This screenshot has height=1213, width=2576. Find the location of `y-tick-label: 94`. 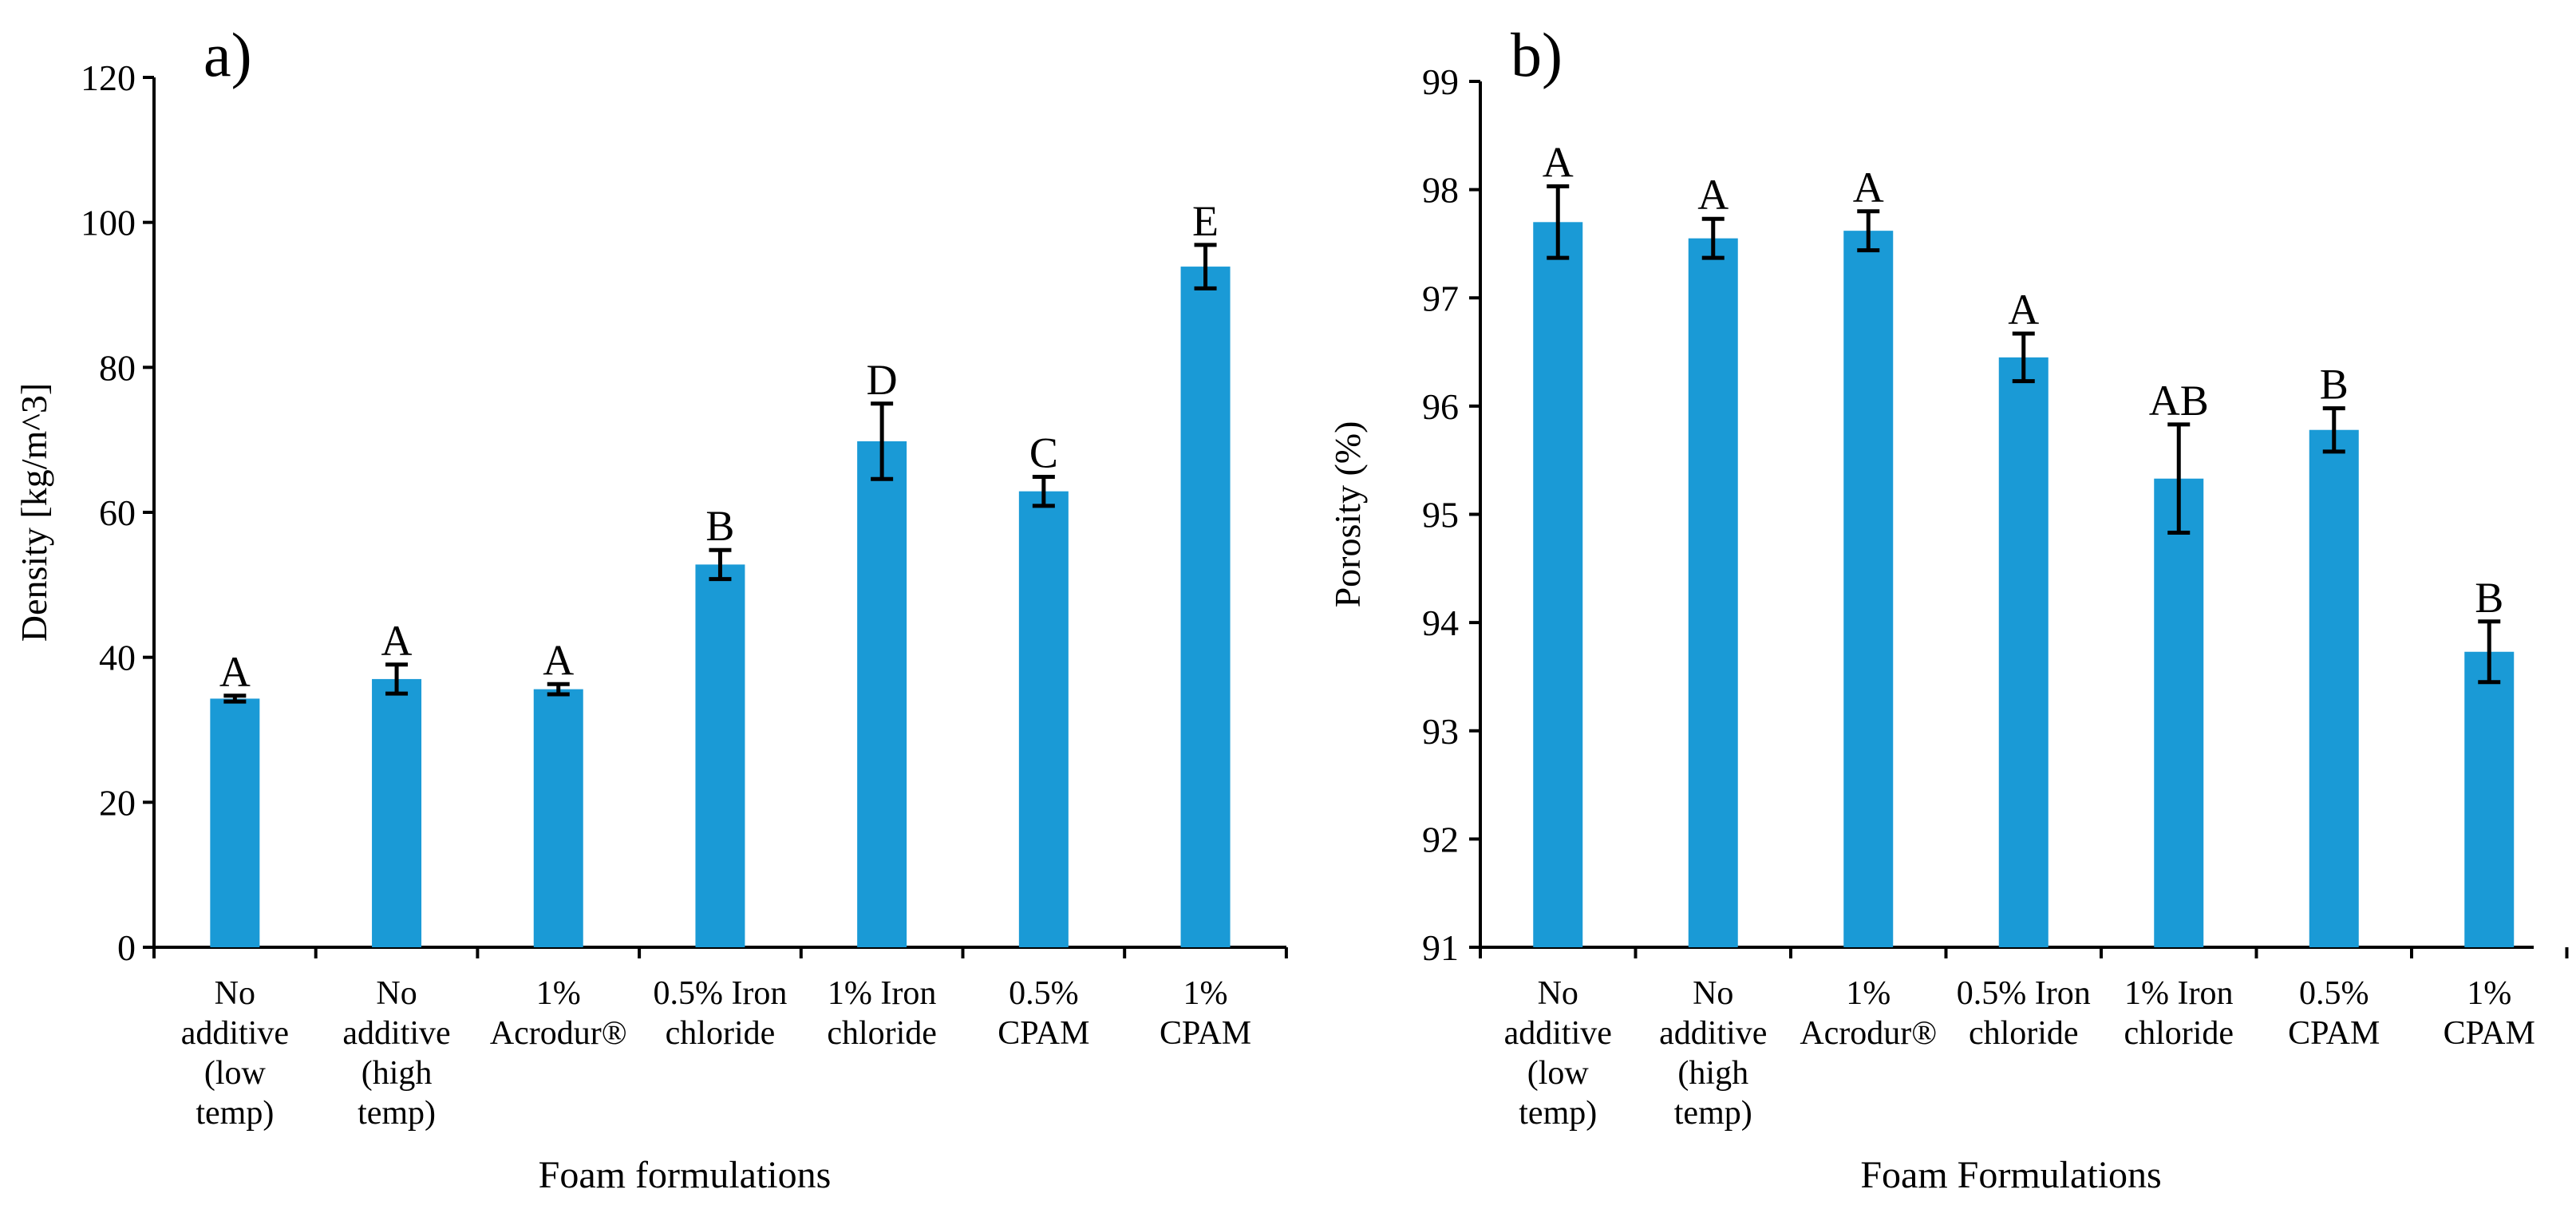

y-tick-label: 94 is located at coordinates (1440, 623).